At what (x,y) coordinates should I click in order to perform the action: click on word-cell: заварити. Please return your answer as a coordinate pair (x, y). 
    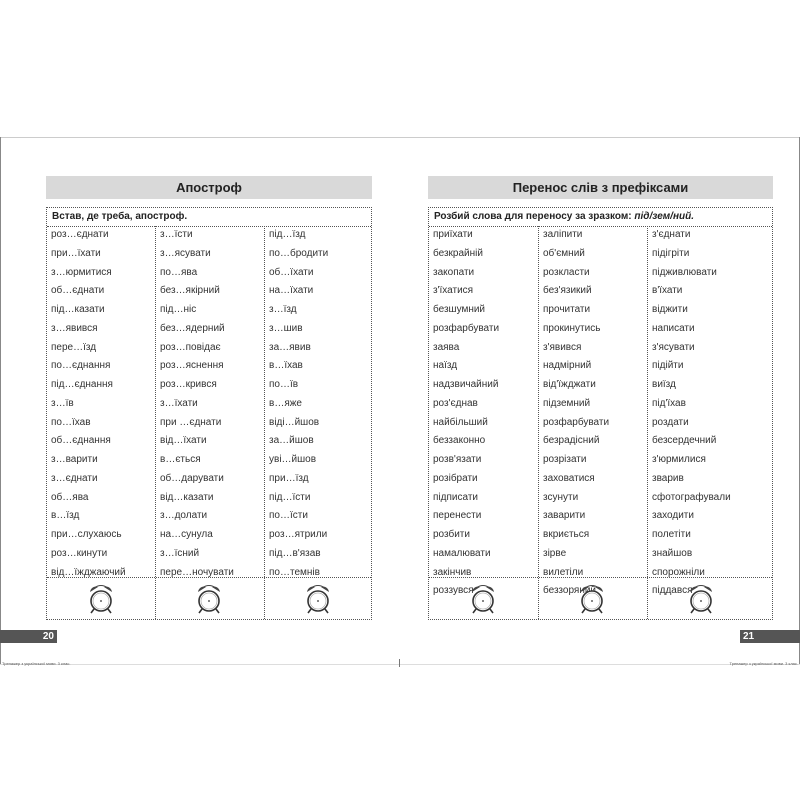
    Looking at the image, I should click on (564, 516).